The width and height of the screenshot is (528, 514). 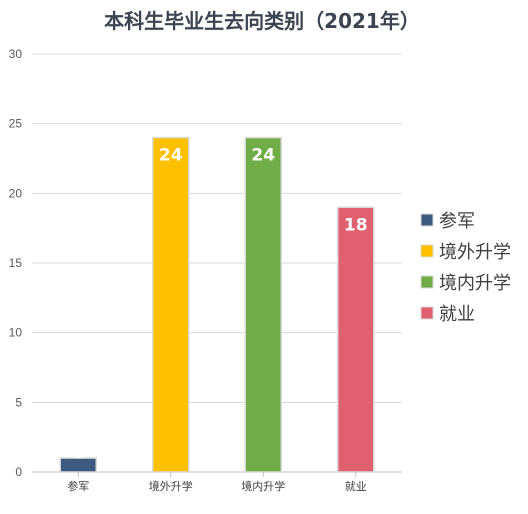 What do you see at coordinates (16, 124) in the screenshot?
I see `y-tick-label: 25` at bounding box center [16, 124].